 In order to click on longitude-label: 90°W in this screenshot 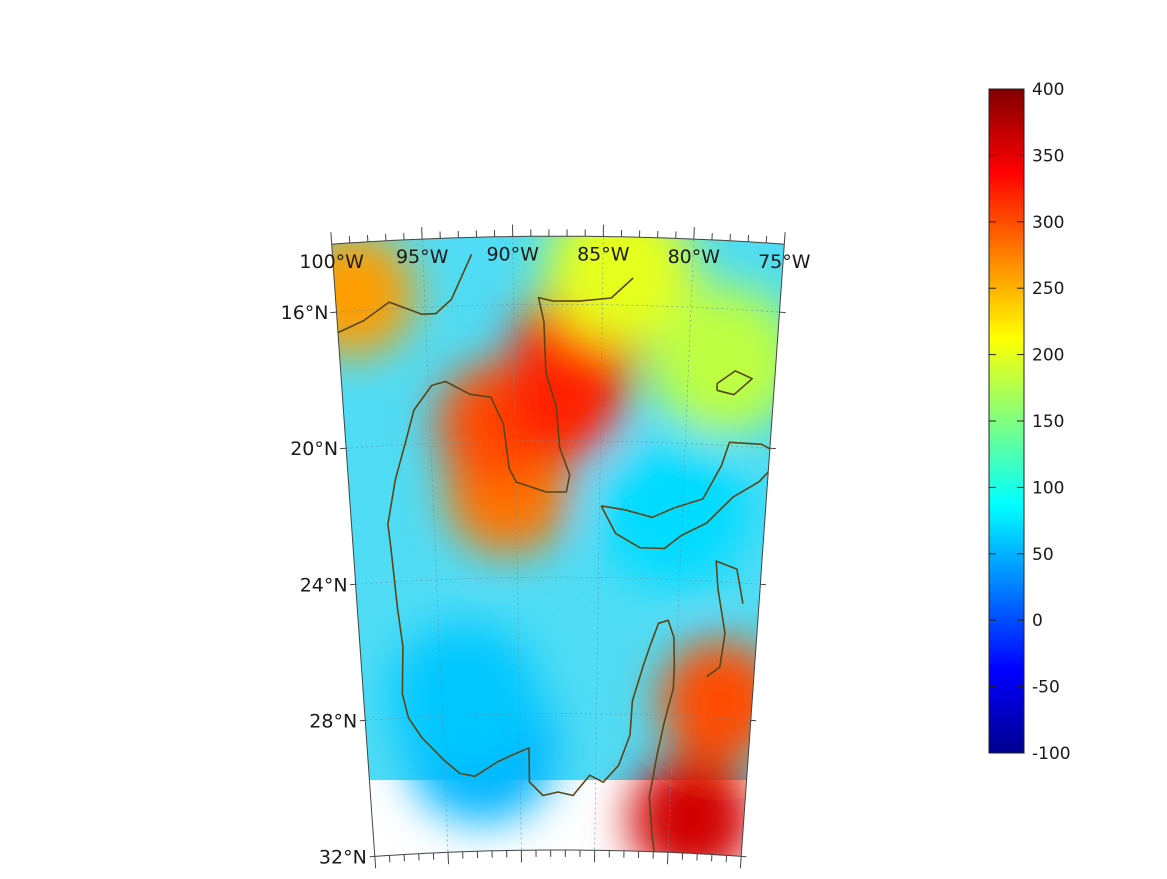, I will do `click(512, 255)`.